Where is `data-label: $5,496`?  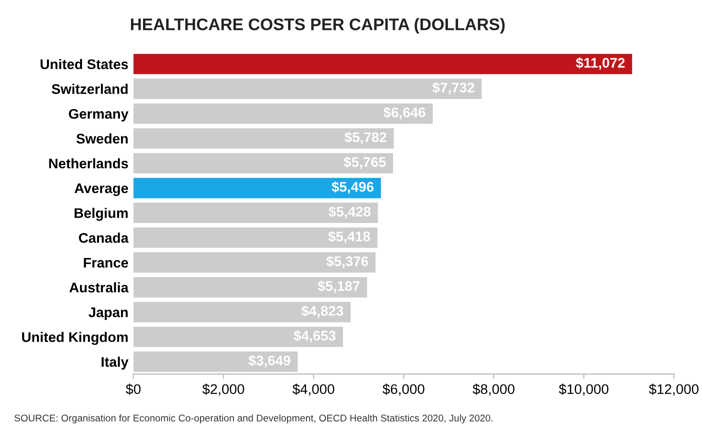 data-label: $5,496 is located at coordinates (353, 187).